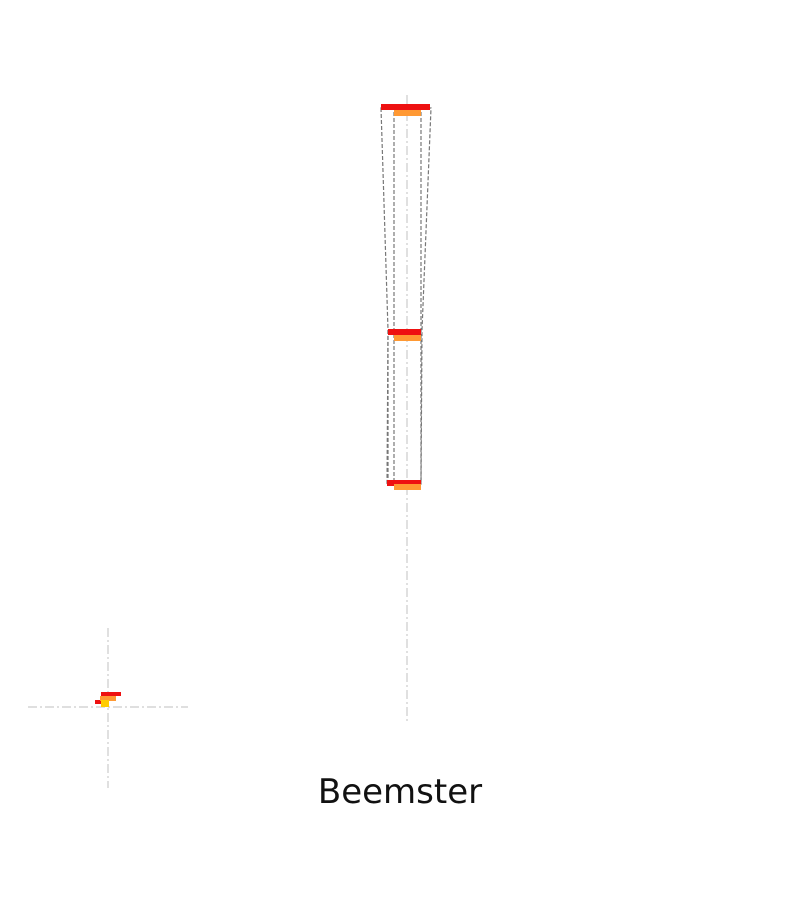 The height and width of the screenshot is (900, 800). Describe the element at coordinates (404, 483) in the screenshot. I see `bottom-red-bar` at that location.